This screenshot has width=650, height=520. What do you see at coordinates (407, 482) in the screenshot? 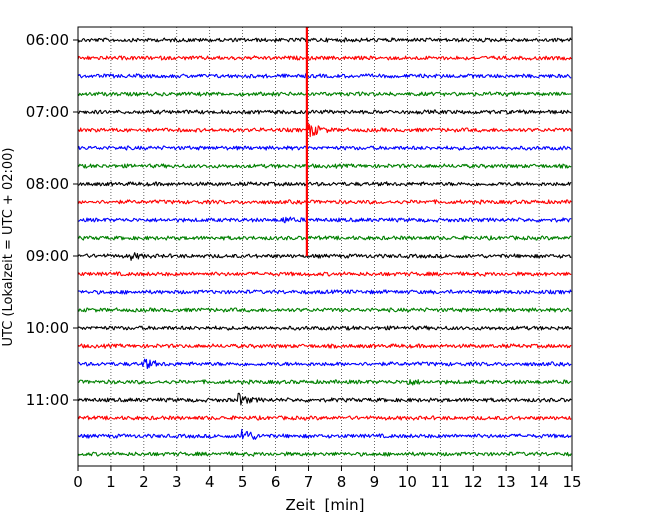
I see `x-tick-label: 10` at bounding box center [407, 482].